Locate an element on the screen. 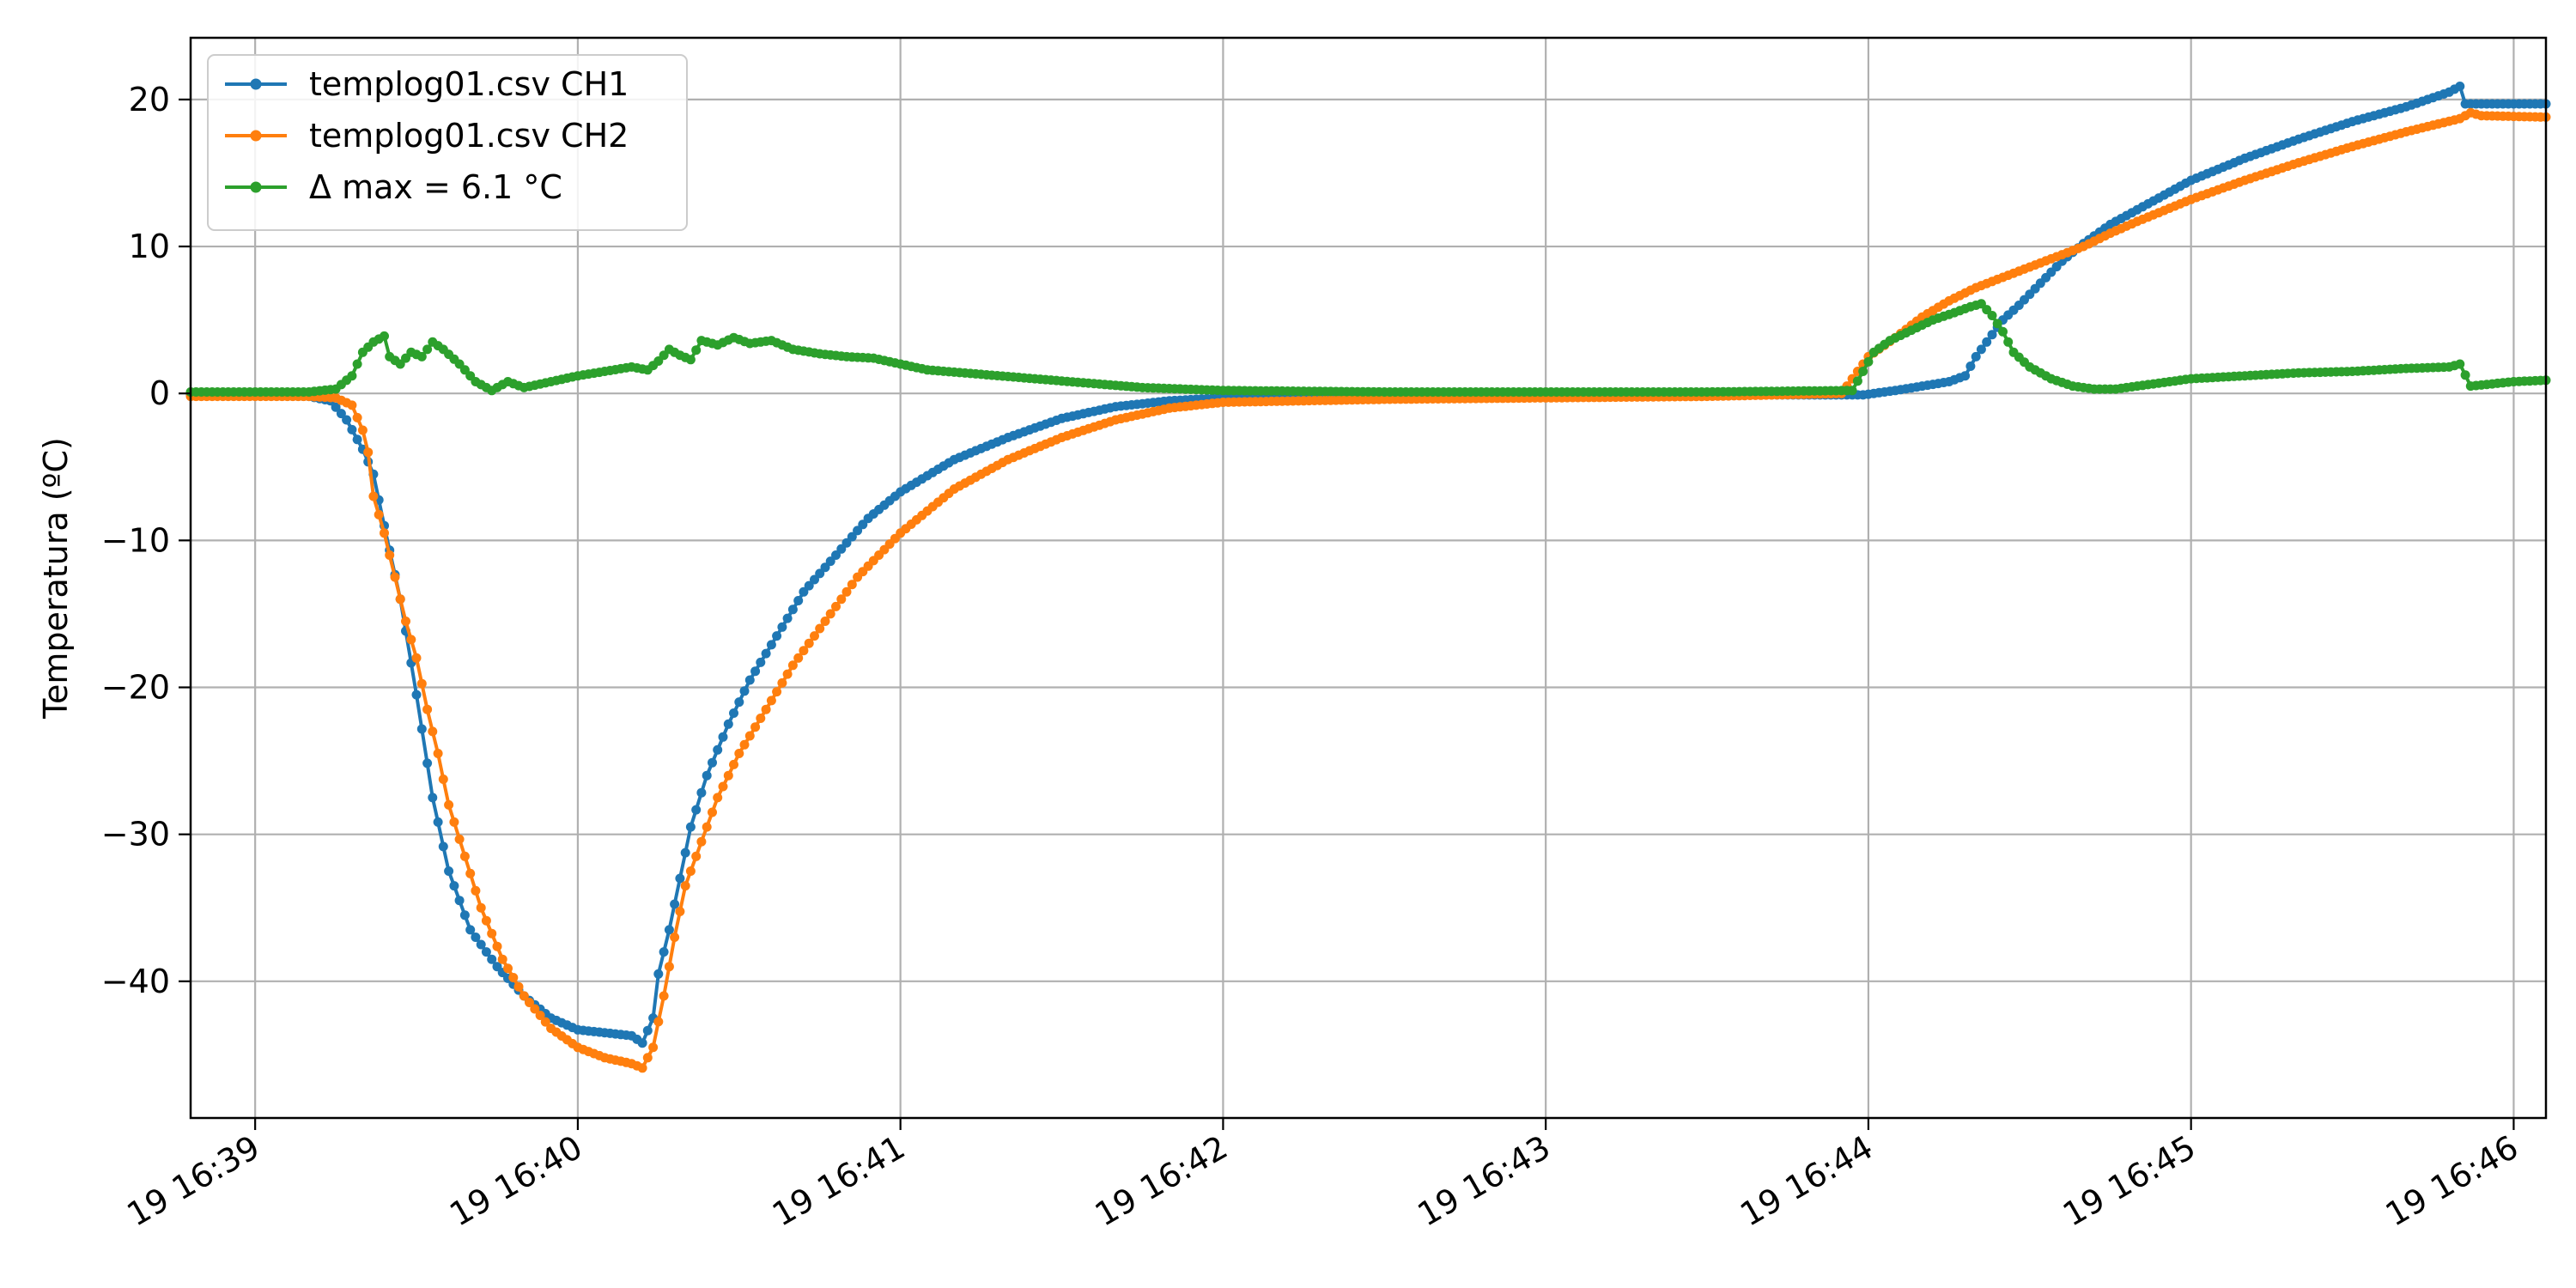 The image size is (2576, 1288). y-tick-label: −20 is located at coordinates (135, 688).